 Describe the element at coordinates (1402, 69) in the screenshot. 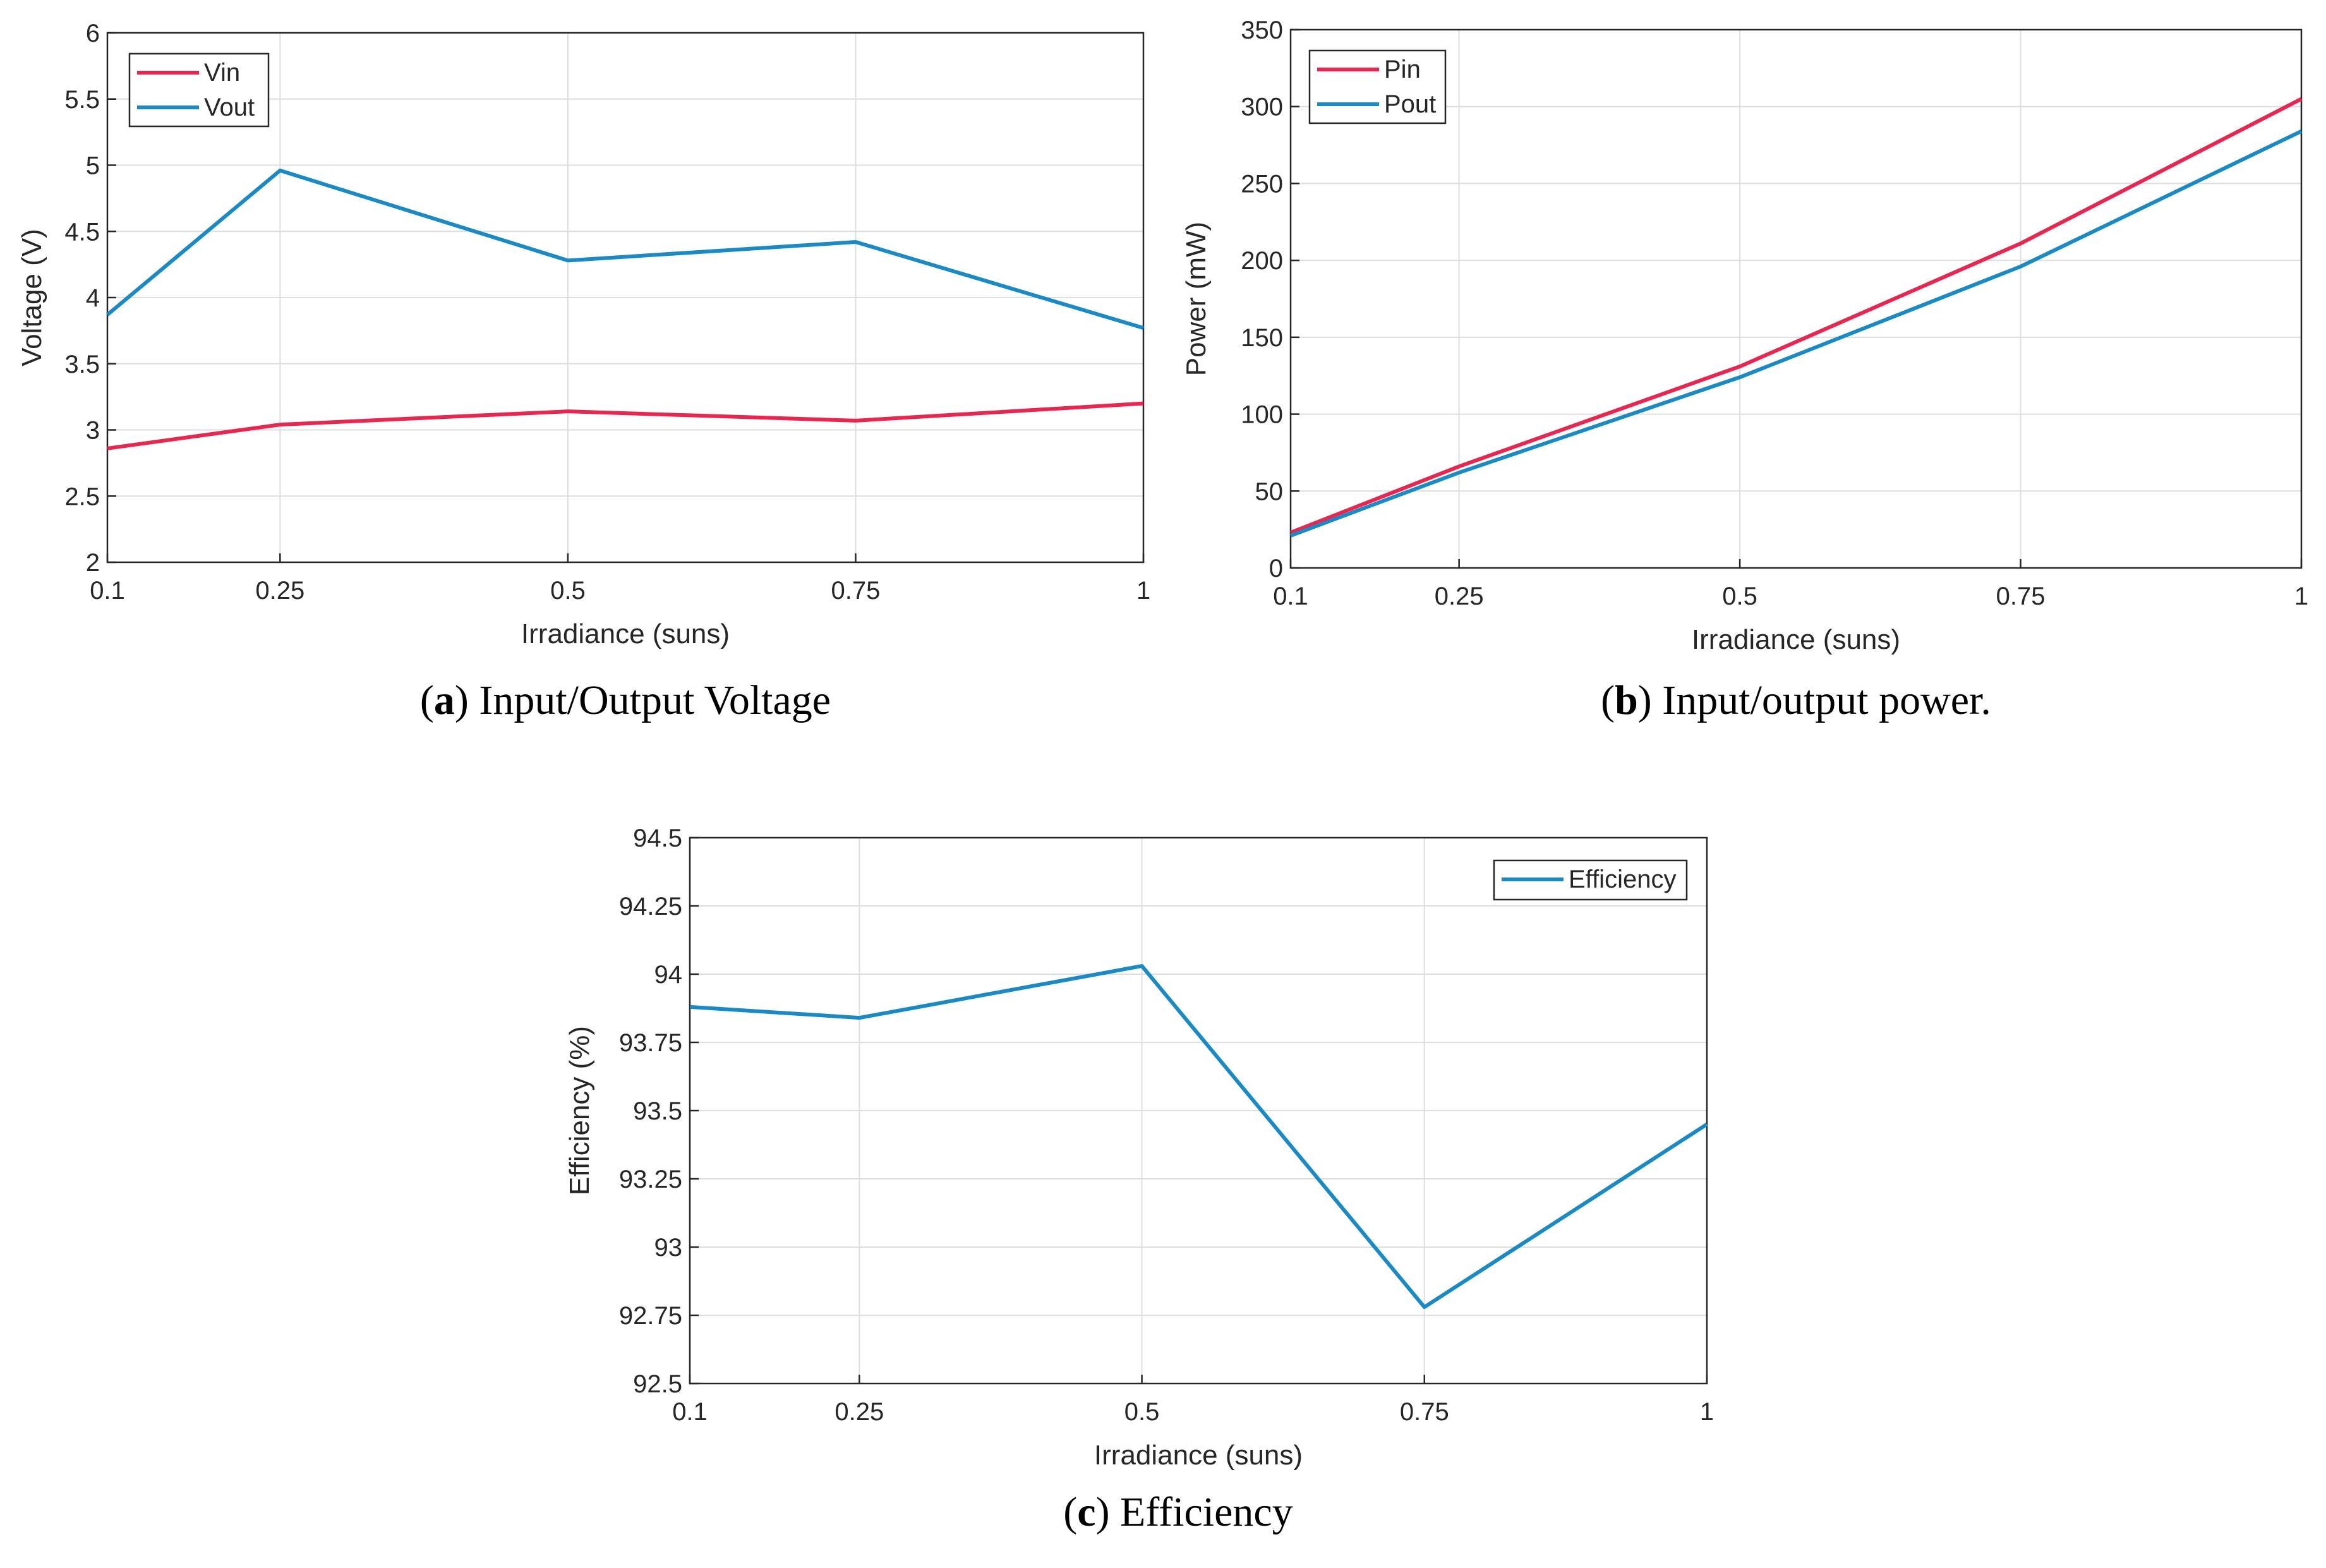

I see `legend-label-pin: Pin` at that location.